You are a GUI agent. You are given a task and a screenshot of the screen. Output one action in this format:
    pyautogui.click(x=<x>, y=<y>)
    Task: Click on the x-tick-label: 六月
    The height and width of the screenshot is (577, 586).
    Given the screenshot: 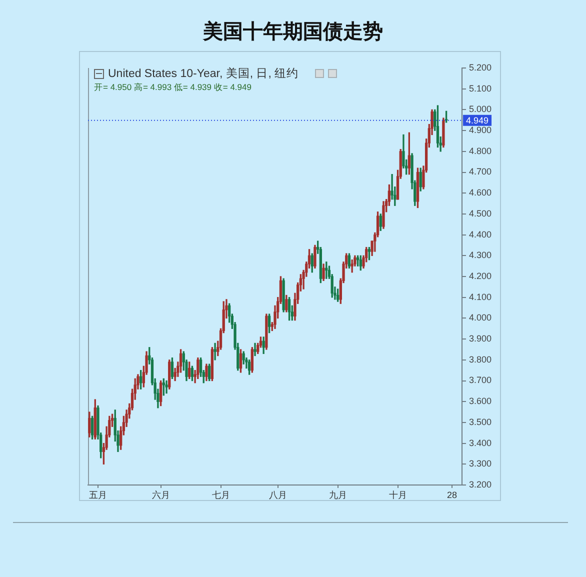 What is the action you would take?
    pyautogui.click(x=161, y=495)
    